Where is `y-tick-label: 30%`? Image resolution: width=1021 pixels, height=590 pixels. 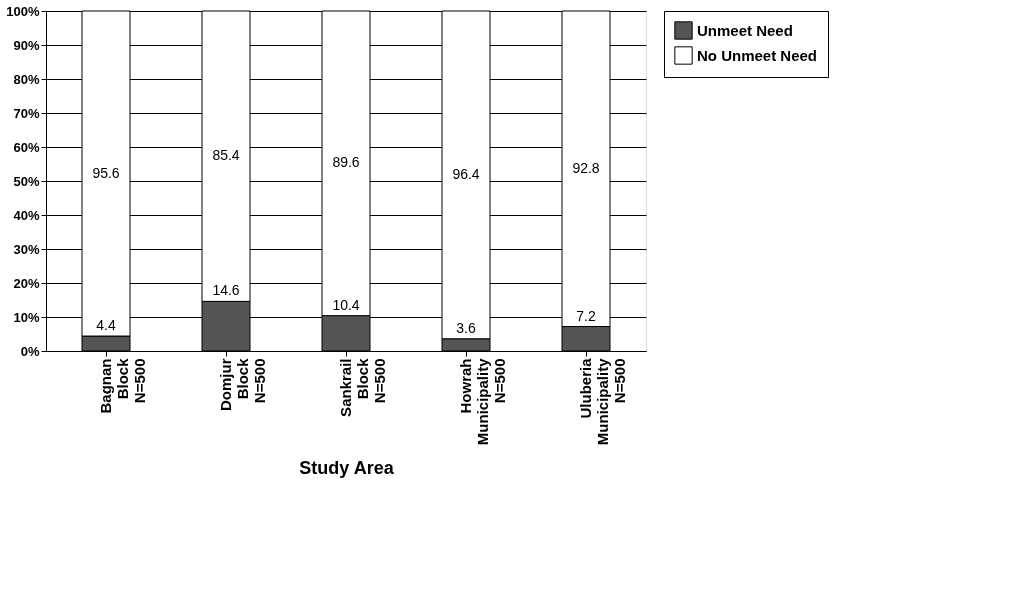 y-tick-label: 30% is located at coordinates (26, 249).